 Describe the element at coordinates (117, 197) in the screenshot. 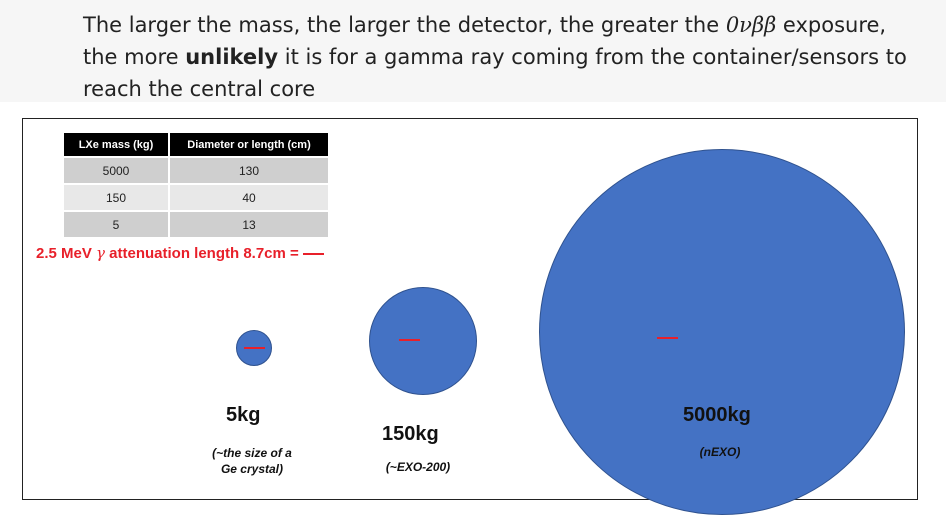

I see `table-cell-mass: 150` at that location.